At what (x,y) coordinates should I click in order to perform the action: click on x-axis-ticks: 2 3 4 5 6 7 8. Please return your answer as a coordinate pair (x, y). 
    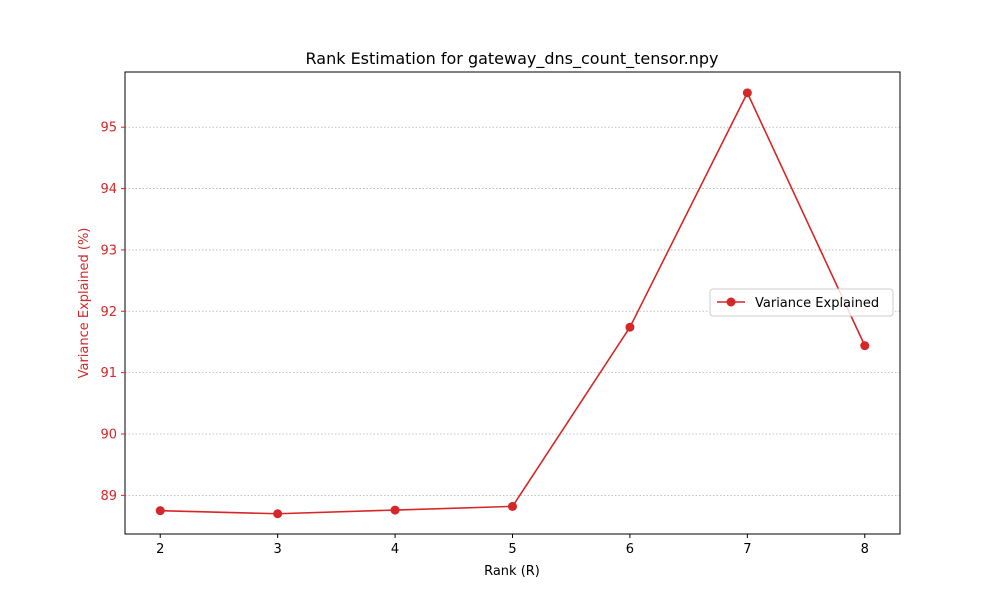
    Looking at the image, I should click on (512, 545).